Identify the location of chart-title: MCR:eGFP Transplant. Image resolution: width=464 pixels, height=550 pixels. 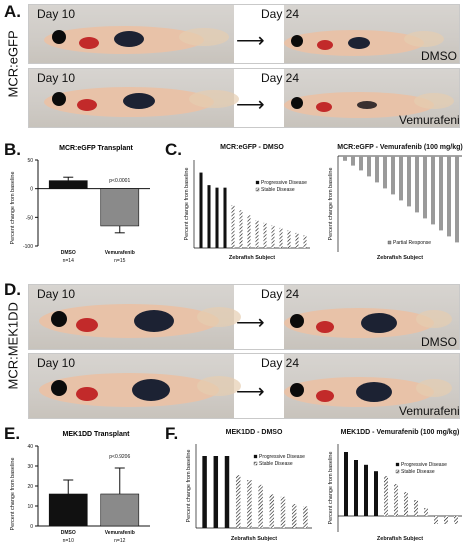
(96, 148).